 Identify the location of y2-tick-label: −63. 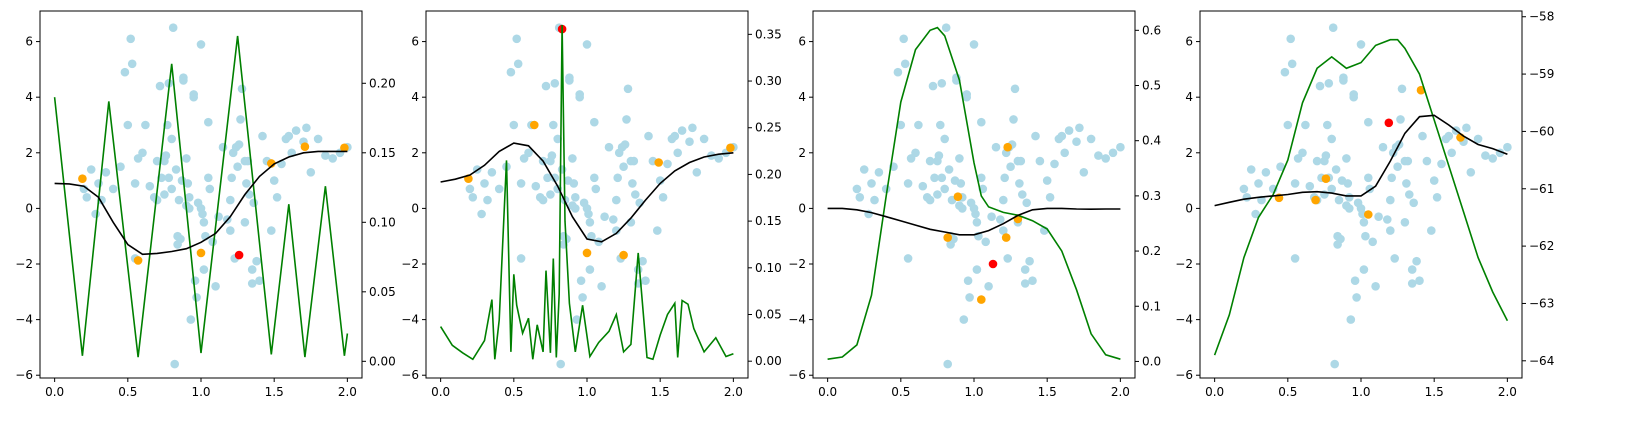
(1541, 303).